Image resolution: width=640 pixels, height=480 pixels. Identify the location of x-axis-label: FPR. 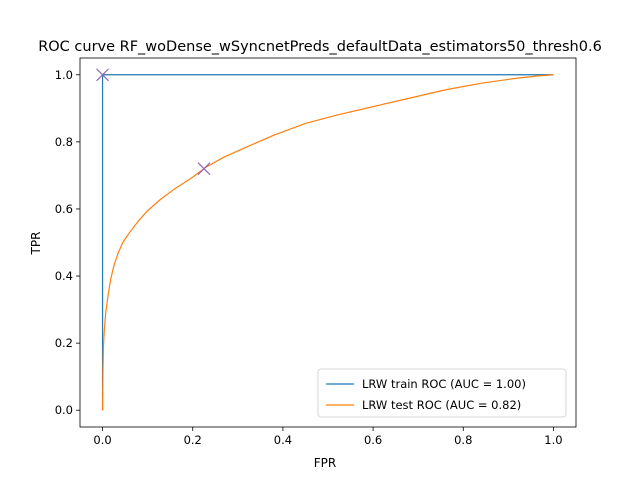
(325, 463).